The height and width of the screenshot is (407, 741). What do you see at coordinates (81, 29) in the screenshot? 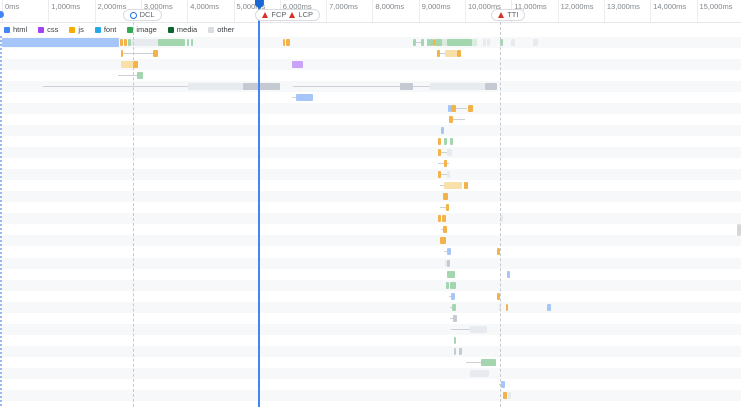
I see `legend-label: js` at bounding box center [81, 29].